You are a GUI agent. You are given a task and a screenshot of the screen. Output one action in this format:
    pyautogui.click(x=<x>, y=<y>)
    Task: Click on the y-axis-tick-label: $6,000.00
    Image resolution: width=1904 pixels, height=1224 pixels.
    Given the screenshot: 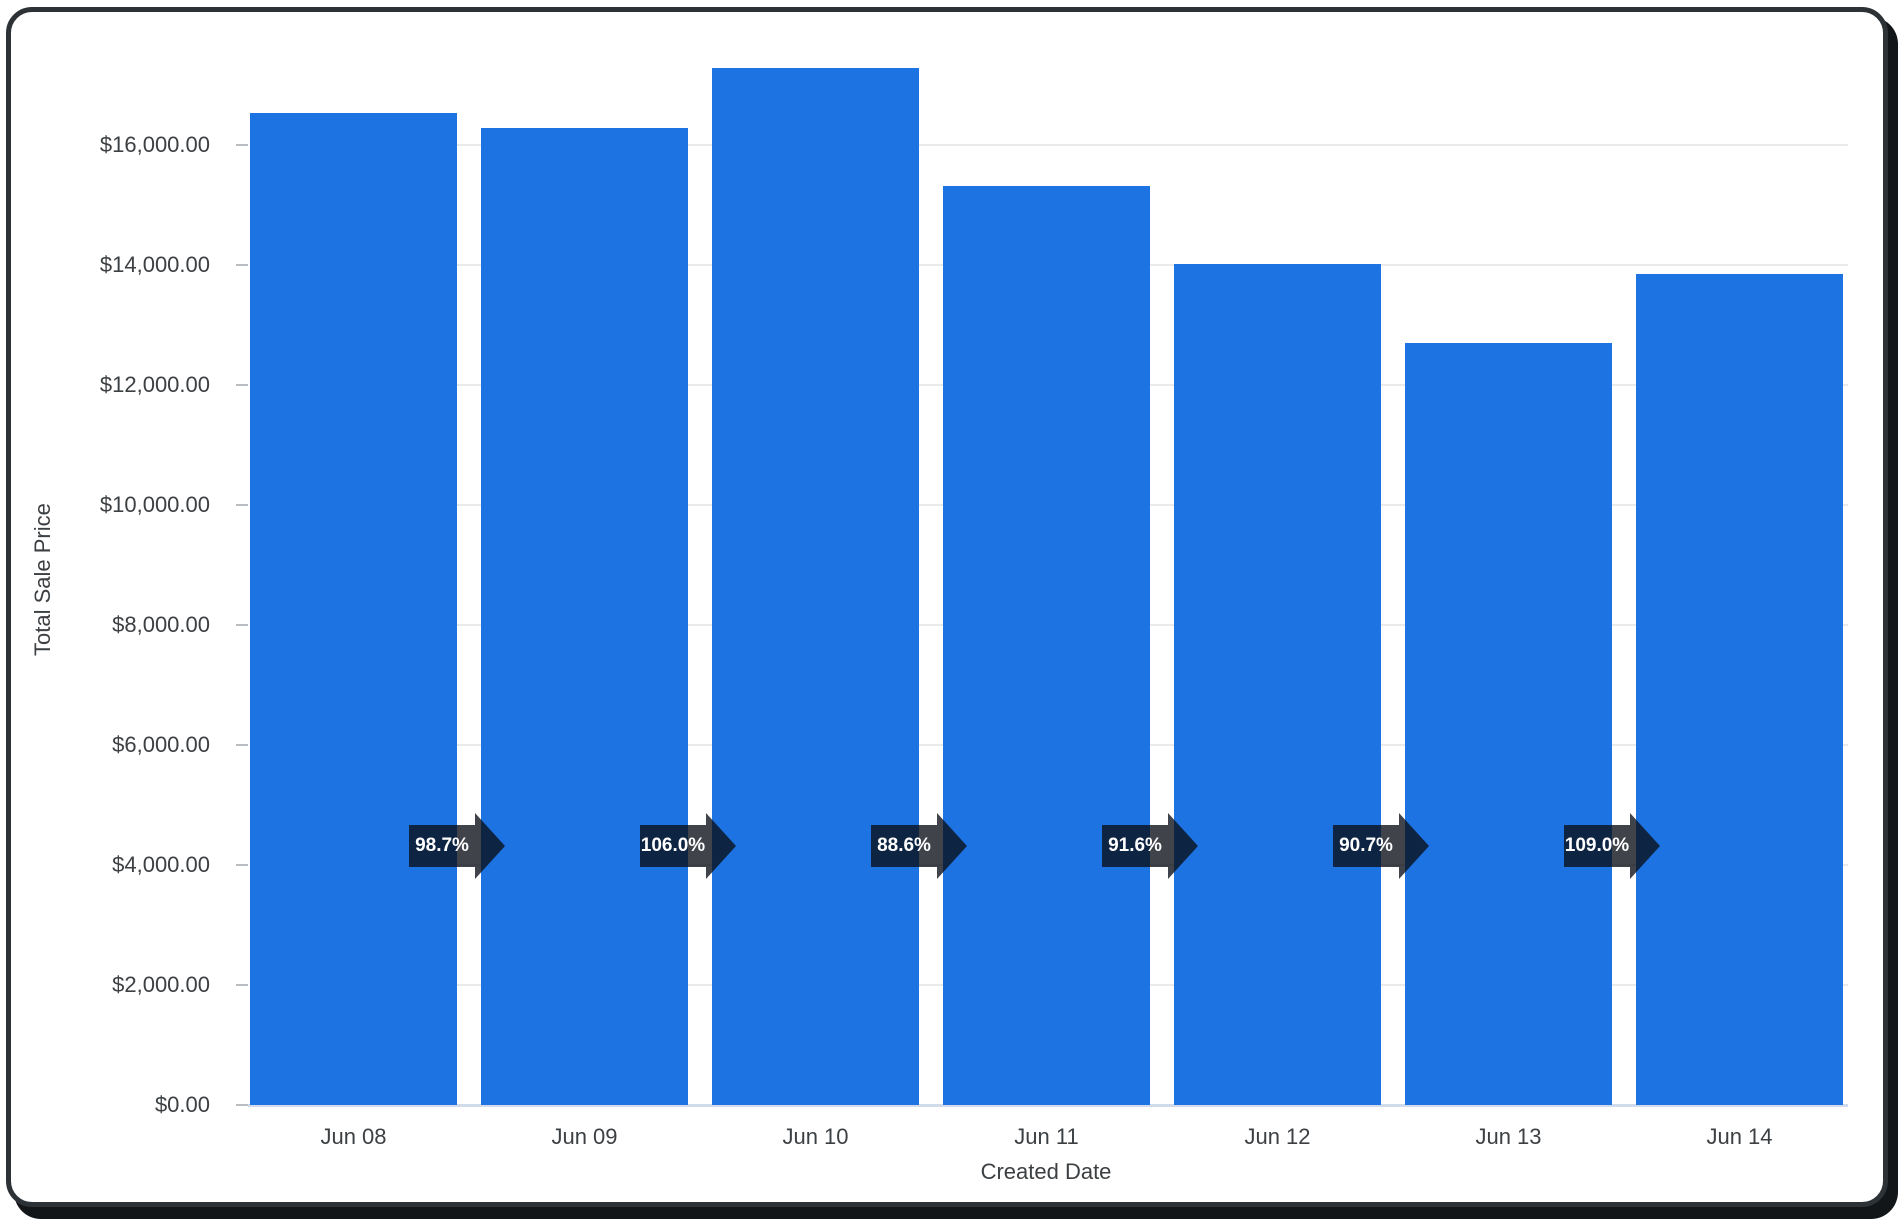 What is the action you would take?
    pyautogui.click(x=161, y=744)
    